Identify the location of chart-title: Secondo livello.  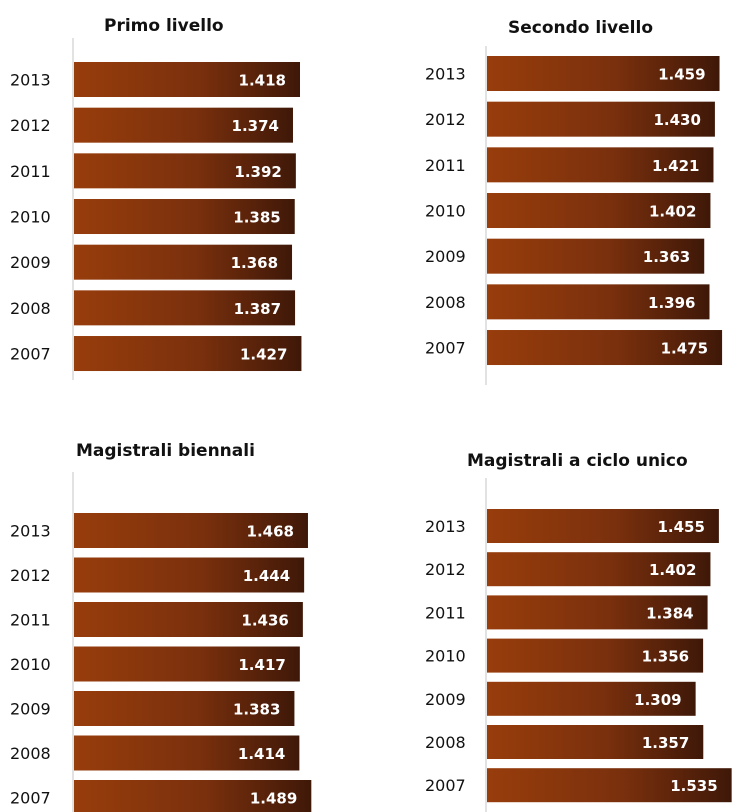
(580, 28).